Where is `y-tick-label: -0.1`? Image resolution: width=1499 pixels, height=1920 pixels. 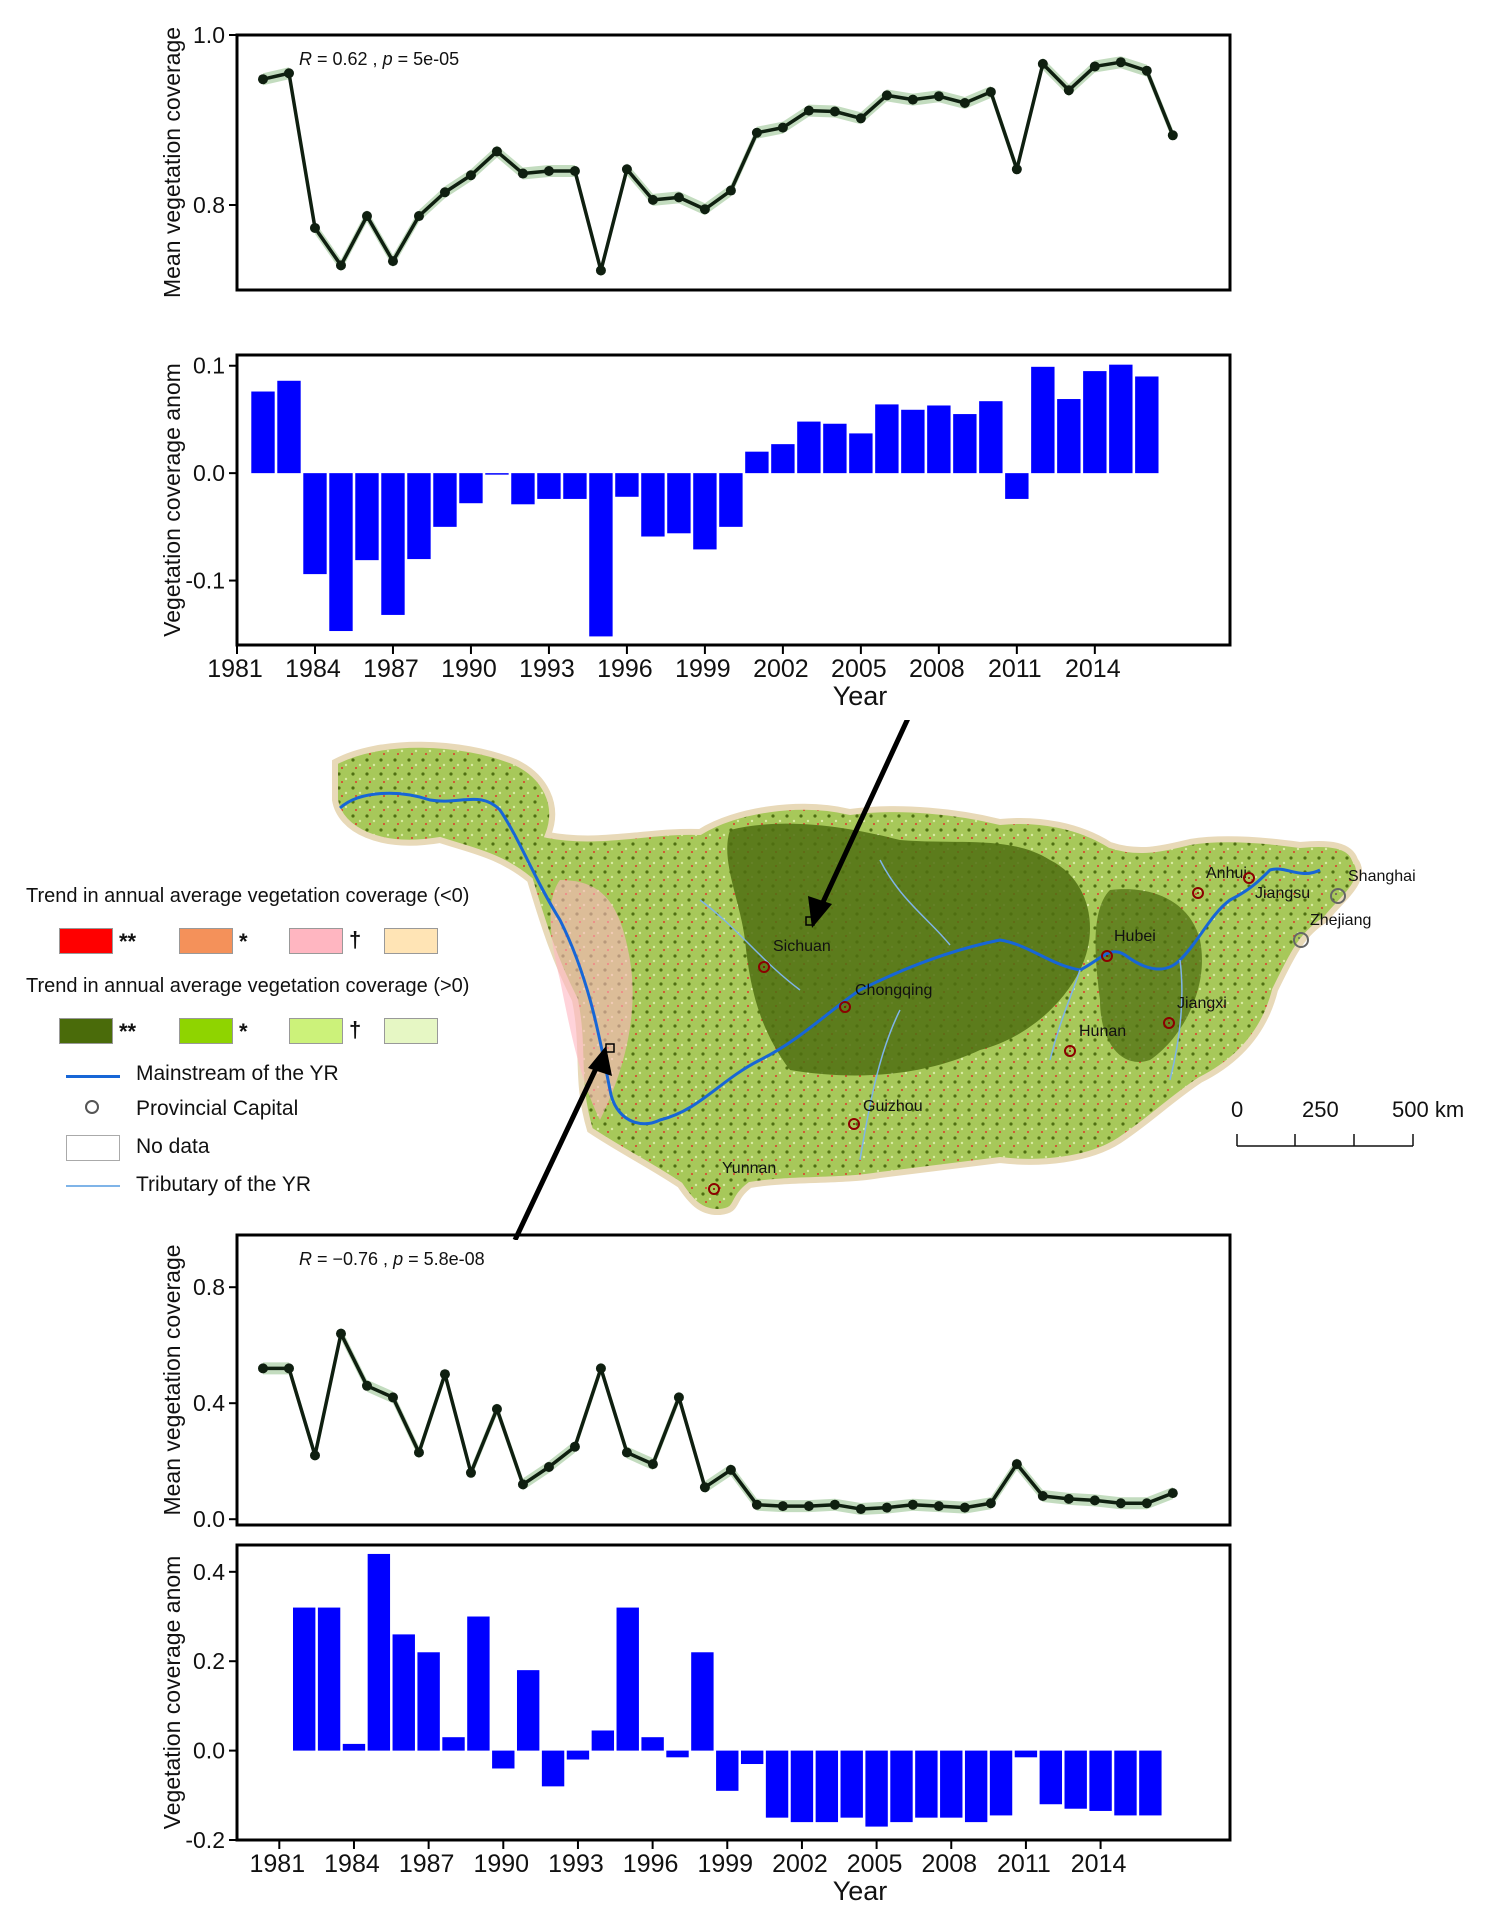 y-tick-label: -0.1 is located at coordinates (205, 581).